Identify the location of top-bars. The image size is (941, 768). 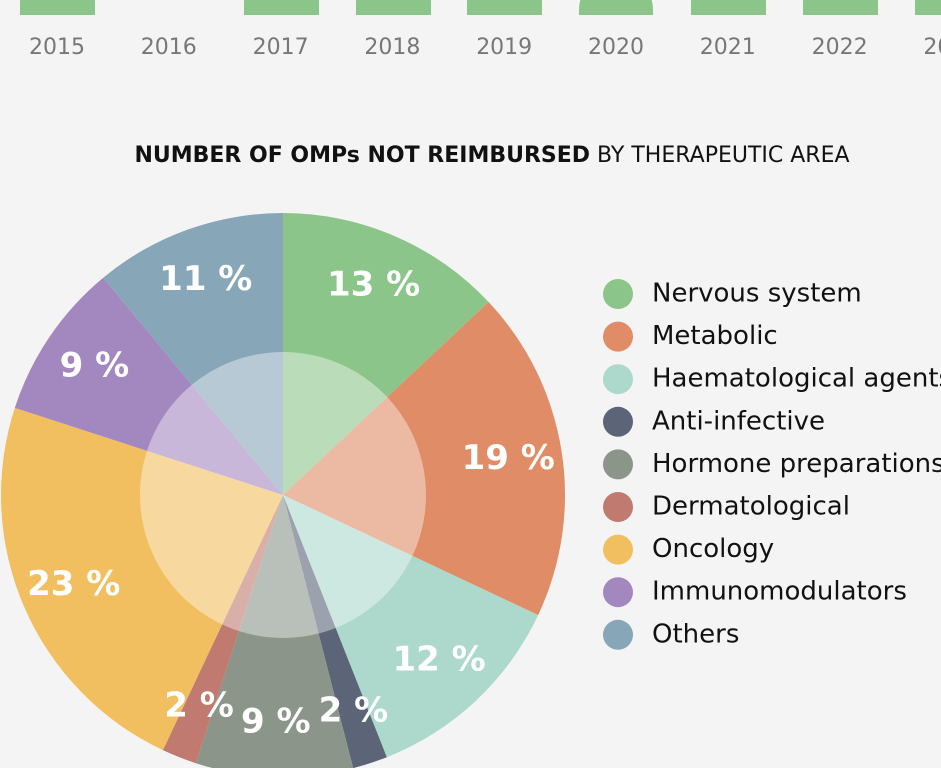
(480, 7).